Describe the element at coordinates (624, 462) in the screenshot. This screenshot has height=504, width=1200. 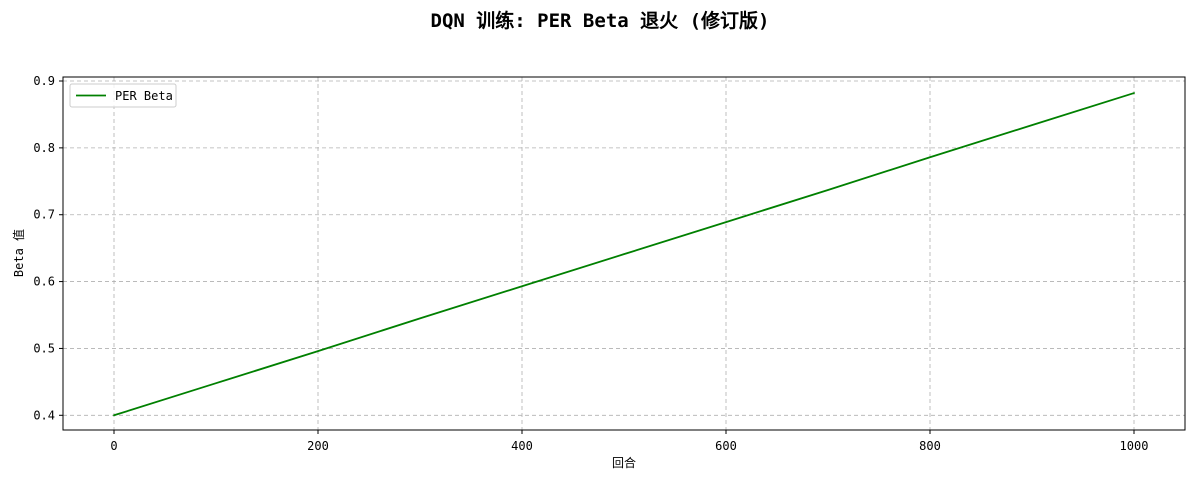
I see `x-axis-label: 回合` at that location.